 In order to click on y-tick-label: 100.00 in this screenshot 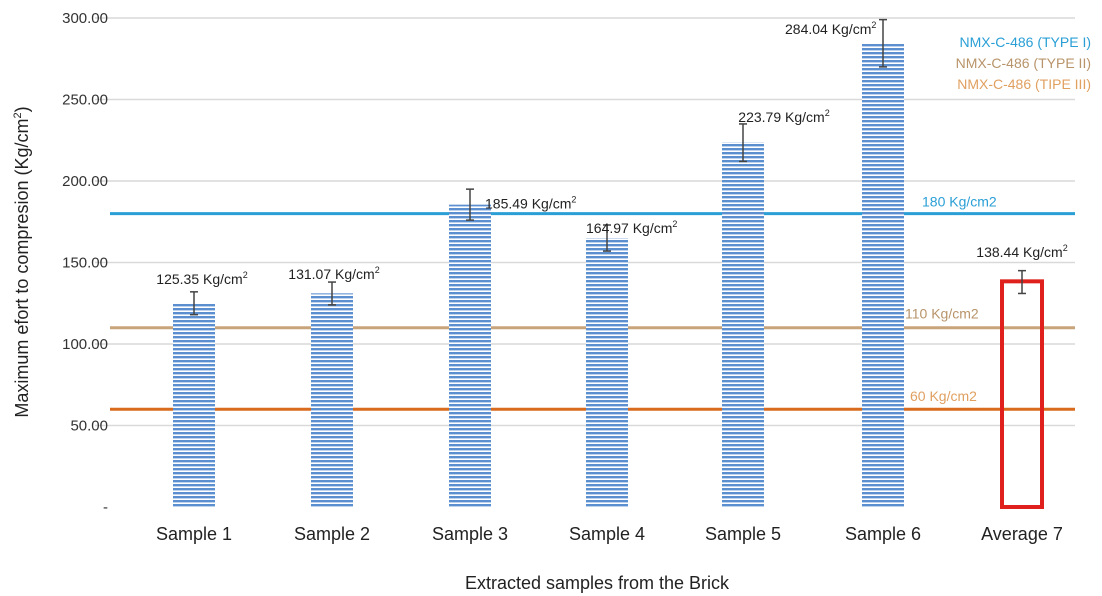, I will do `click(85, 344)`.